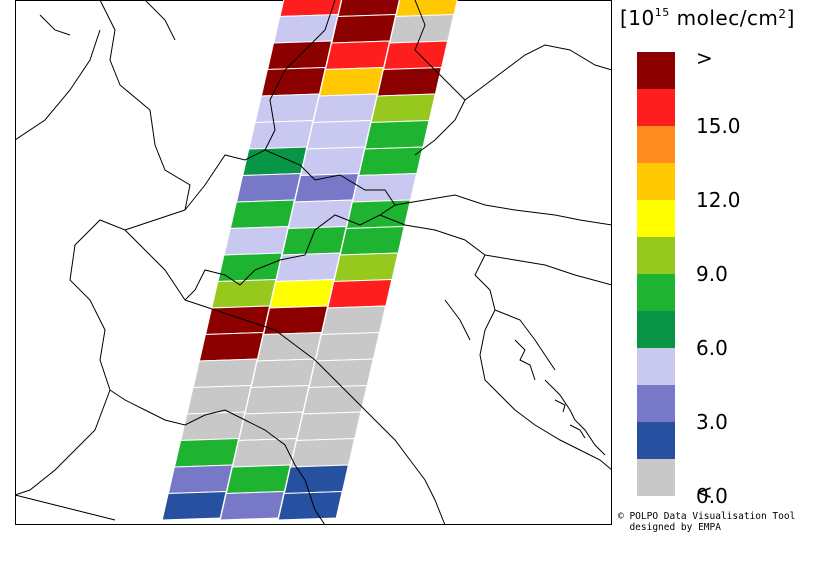 This screenshot has width=813, height=566. Describe the element at coordinates (712, 422) in the screenshot. I see `legend-tick-label: 3.0` at that location.